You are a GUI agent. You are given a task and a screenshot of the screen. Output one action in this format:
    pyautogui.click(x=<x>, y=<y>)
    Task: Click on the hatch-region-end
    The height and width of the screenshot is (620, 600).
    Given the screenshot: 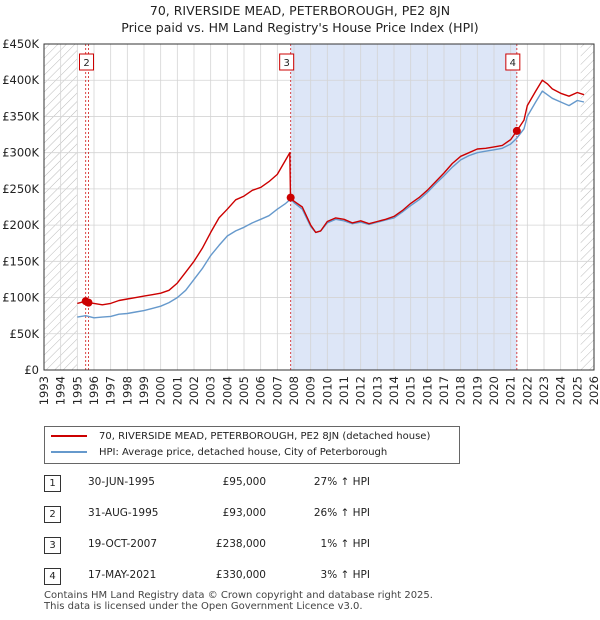 What is the action you would take?
    pyautogui.click(x=587, y=207)
    